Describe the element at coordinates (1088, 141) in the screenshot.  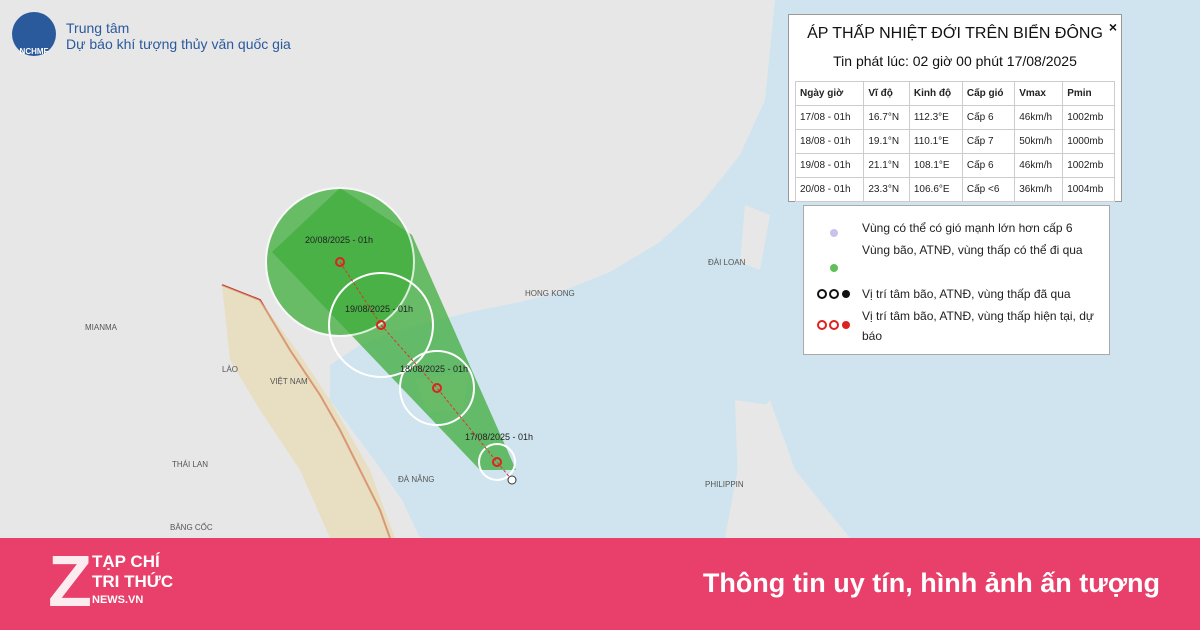
I see `table-cell: 1000mb` at that location.